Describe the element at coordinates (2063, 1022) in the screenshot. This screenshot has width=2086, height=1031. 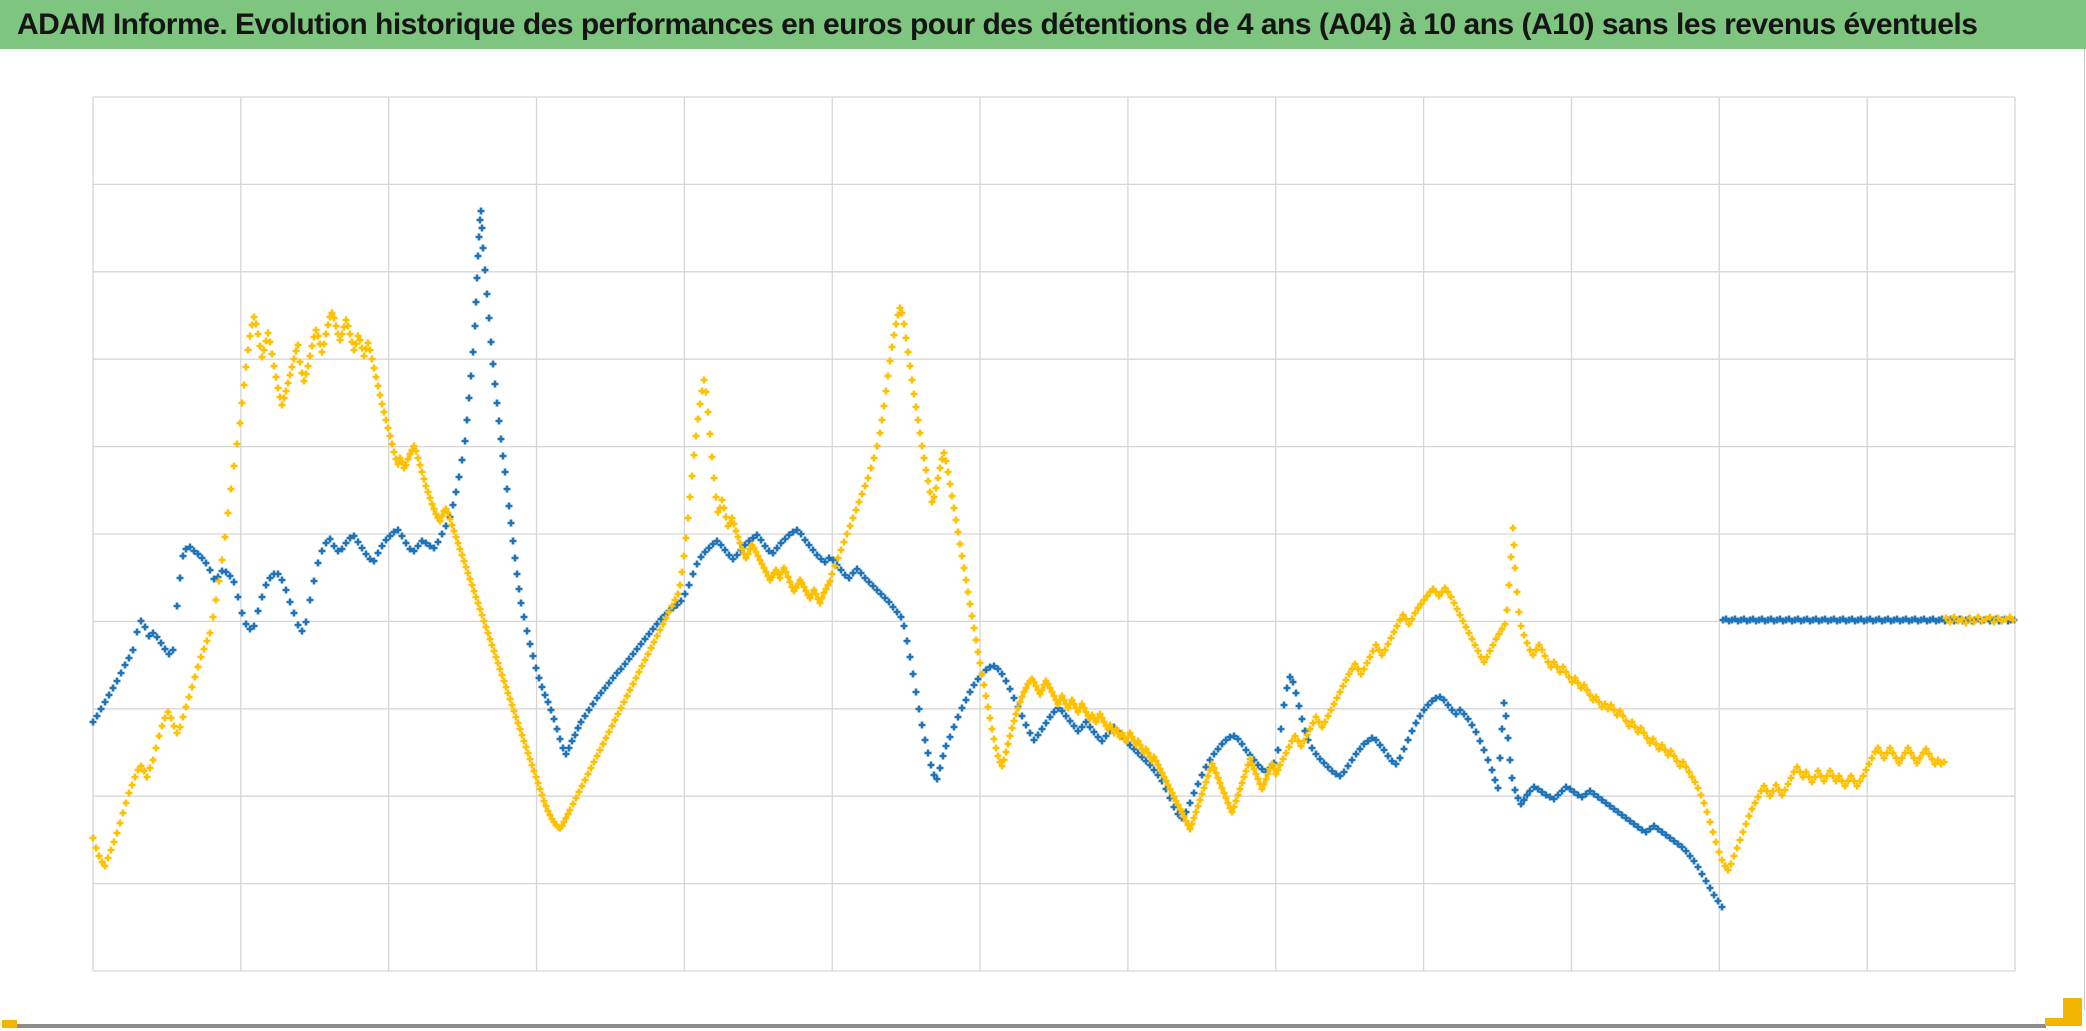
I see `accent-bottom-right-corner-h` at that location.